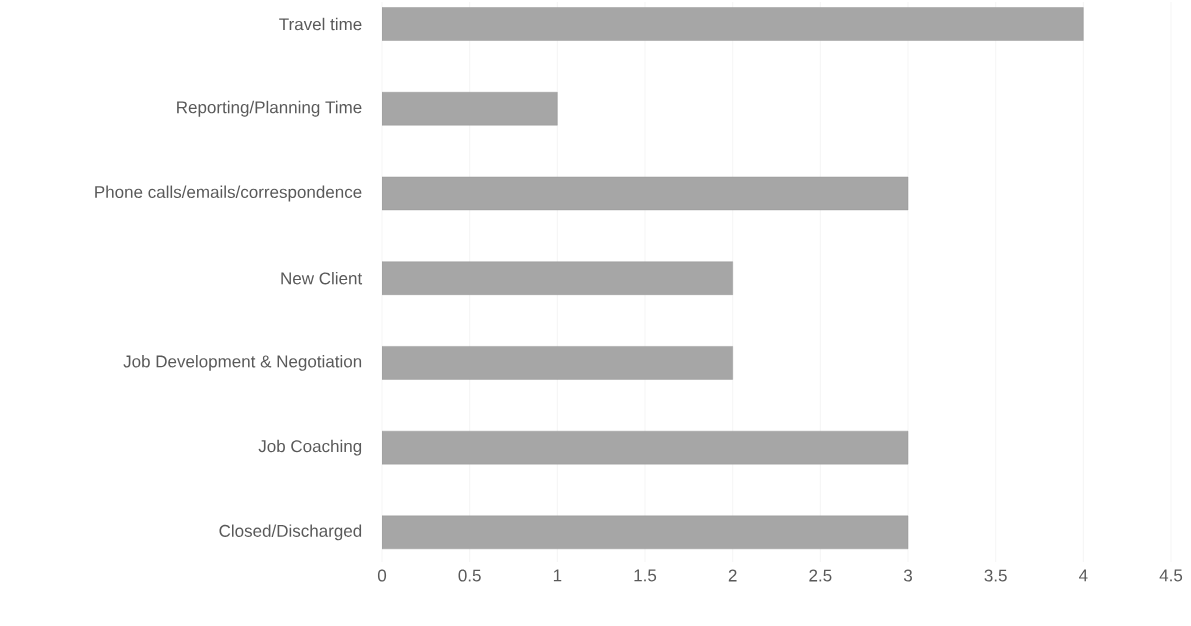  I want to click on x-tick-label: 1, so click(557, 575).